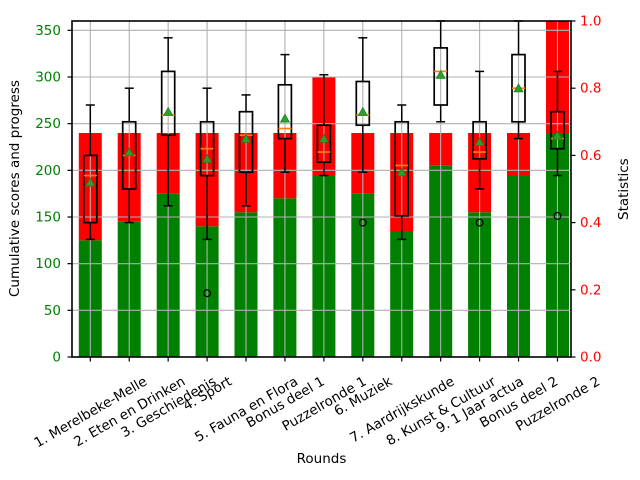 The height and width of the screenshot is (480, 640). Describe the element at coordinates (624, 189) in the screenshot. I see `y-axis-label-right: Statistics` at that location.